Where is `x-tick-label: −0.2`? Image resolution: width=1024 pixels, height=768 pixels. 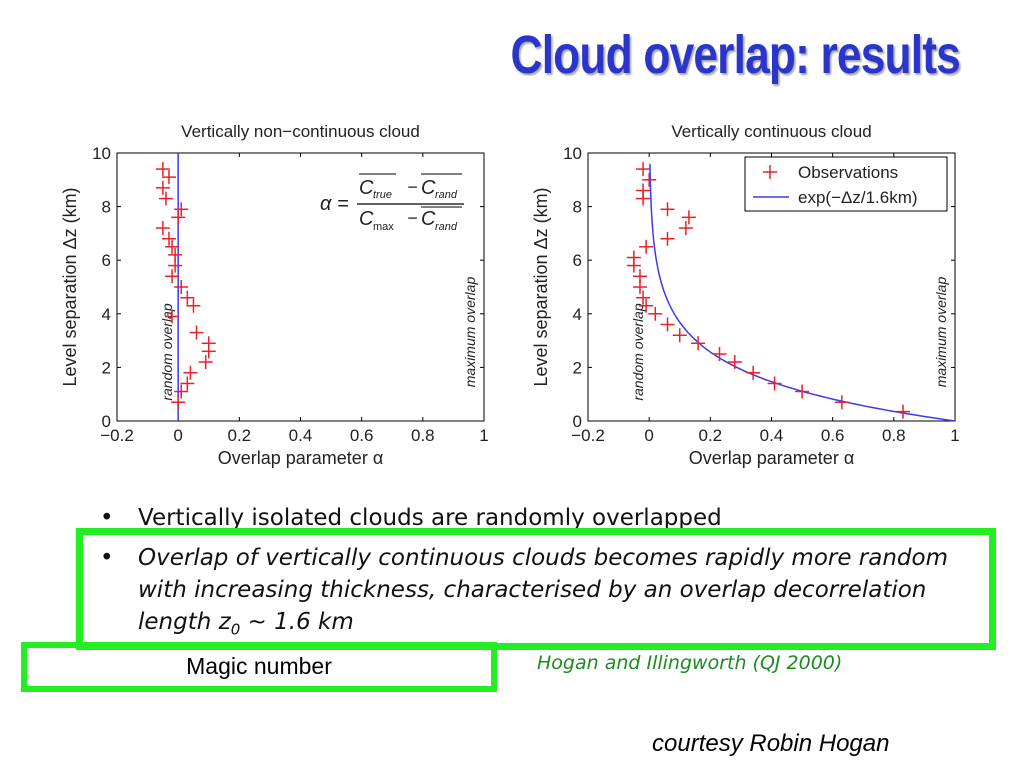
x-tick-label: −0.2 is located at coordinates (117, 435).